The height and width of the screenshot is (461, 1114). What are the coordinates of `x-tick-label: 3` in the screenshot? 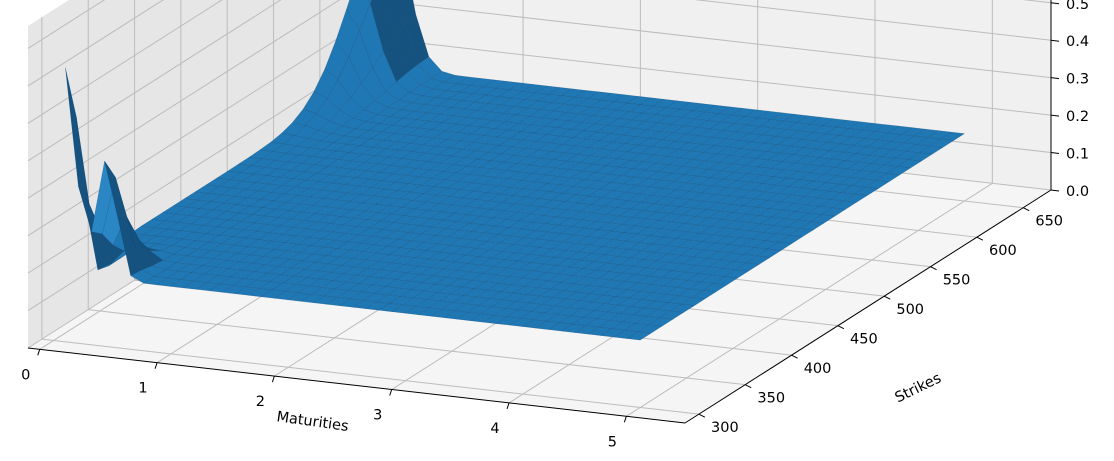 It's located at (377, 416).